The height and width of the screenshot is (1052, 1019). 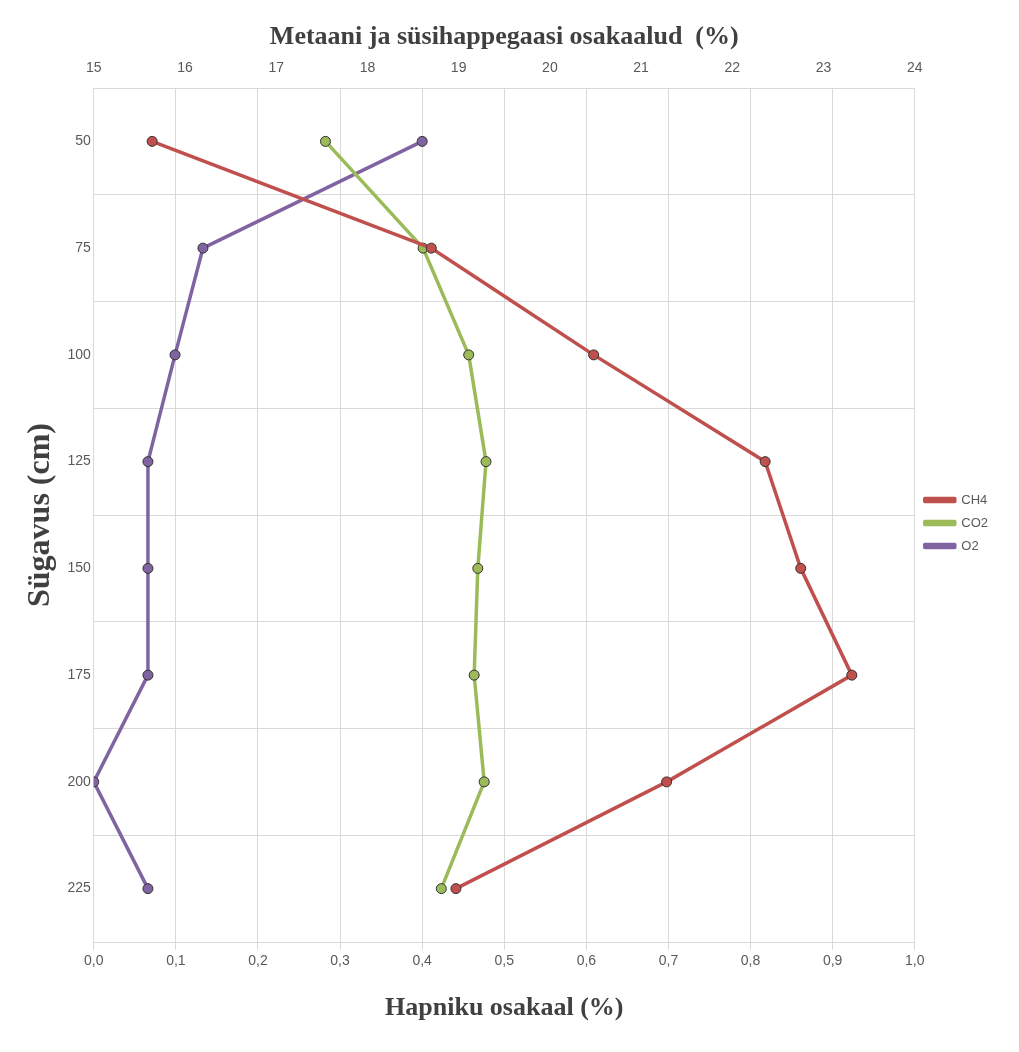 What do you see at coordinates (367, 67) in the screenshot?
I see `x2-tick-label: 18` at bounding box center [367, 67].